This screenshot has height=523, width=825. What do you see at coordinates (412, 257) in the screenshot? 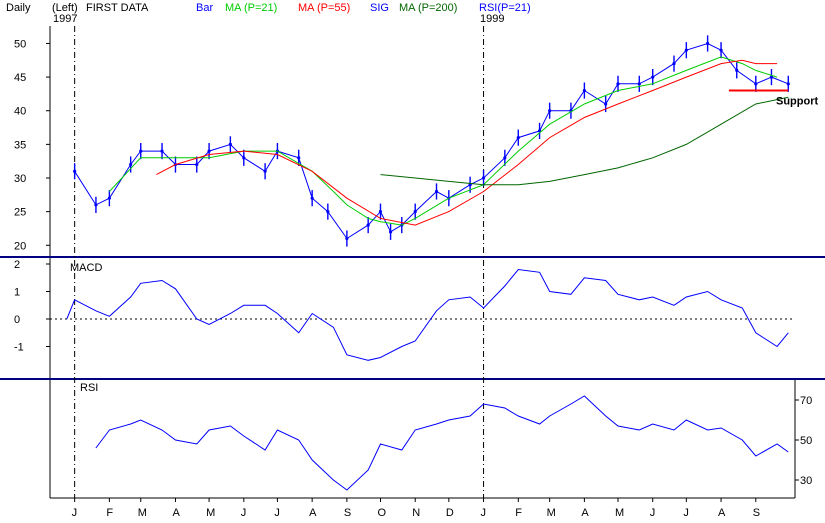
I see `price-macd-separator` at bounding box center [412, 257].